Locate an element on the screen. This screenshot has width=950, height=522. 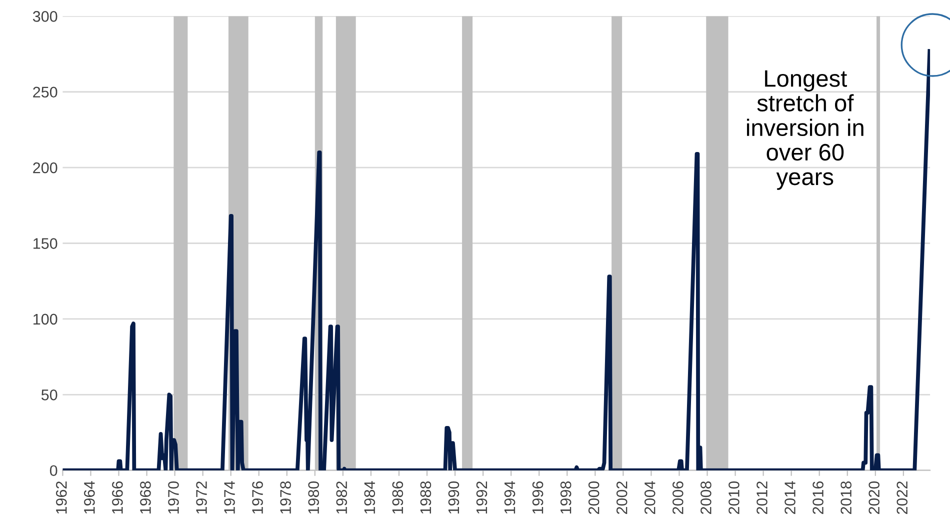
x-tick-label: 1984 is located at coordinates (370, 497).